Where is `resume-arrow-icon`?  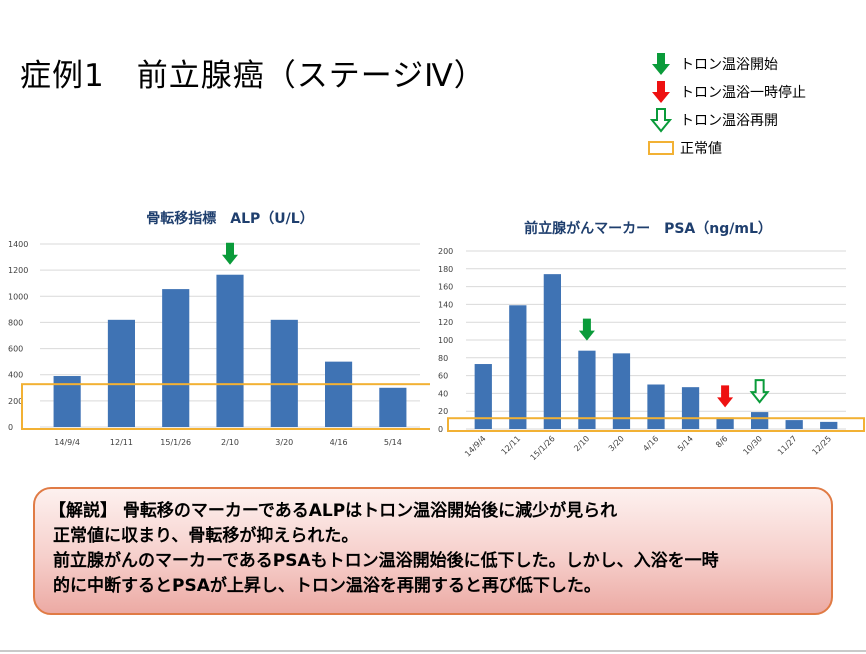
resume-arrow-icon is located at coordinates (759, 391).